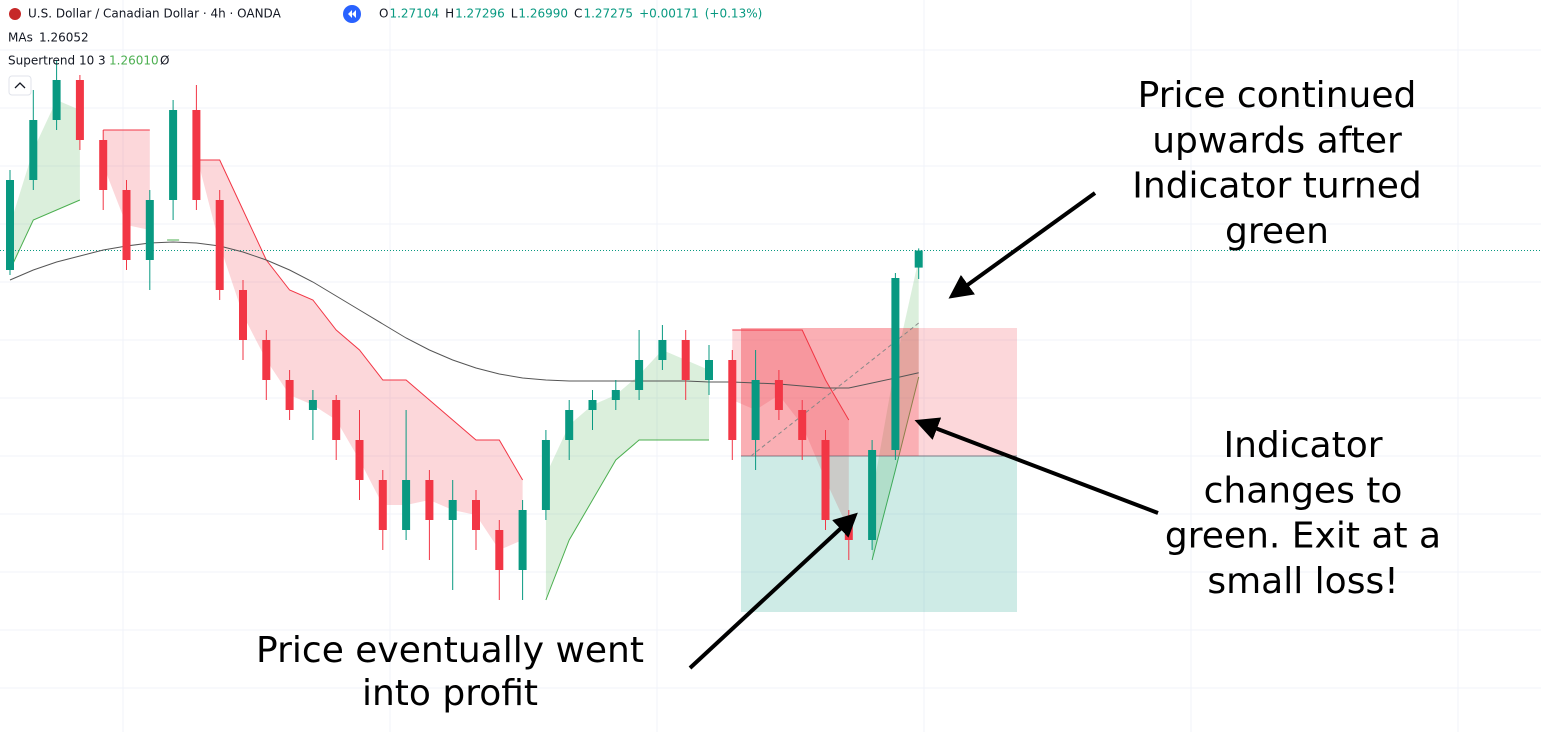  What do you see at coordinates (543, 14) in the screenshot?
I see `ohlc-value: 1.26990` at bounding box center [543, 14].